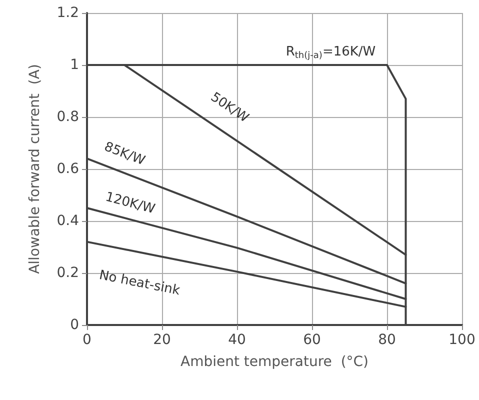  What do you see at coordinates (67, 117) in the screenshot?
I see `y-tick-label: 0.8` at bounding box center [67, 117].